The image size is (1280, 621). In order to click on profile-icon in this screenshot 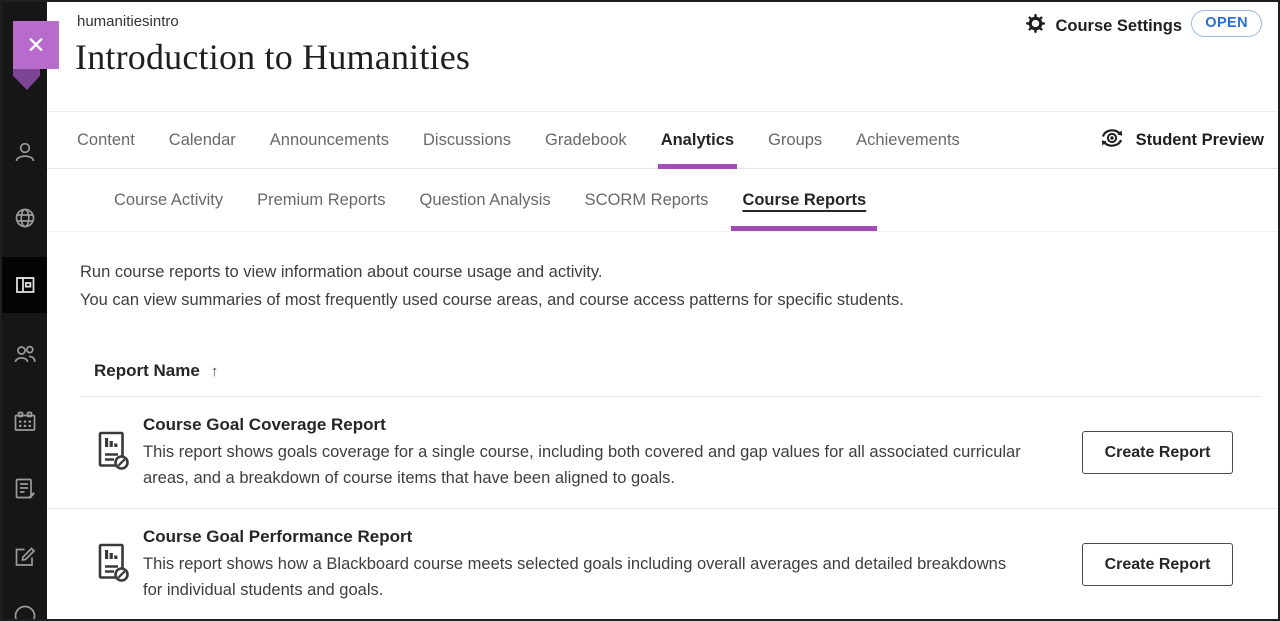, I will do `click(25, 152)`.